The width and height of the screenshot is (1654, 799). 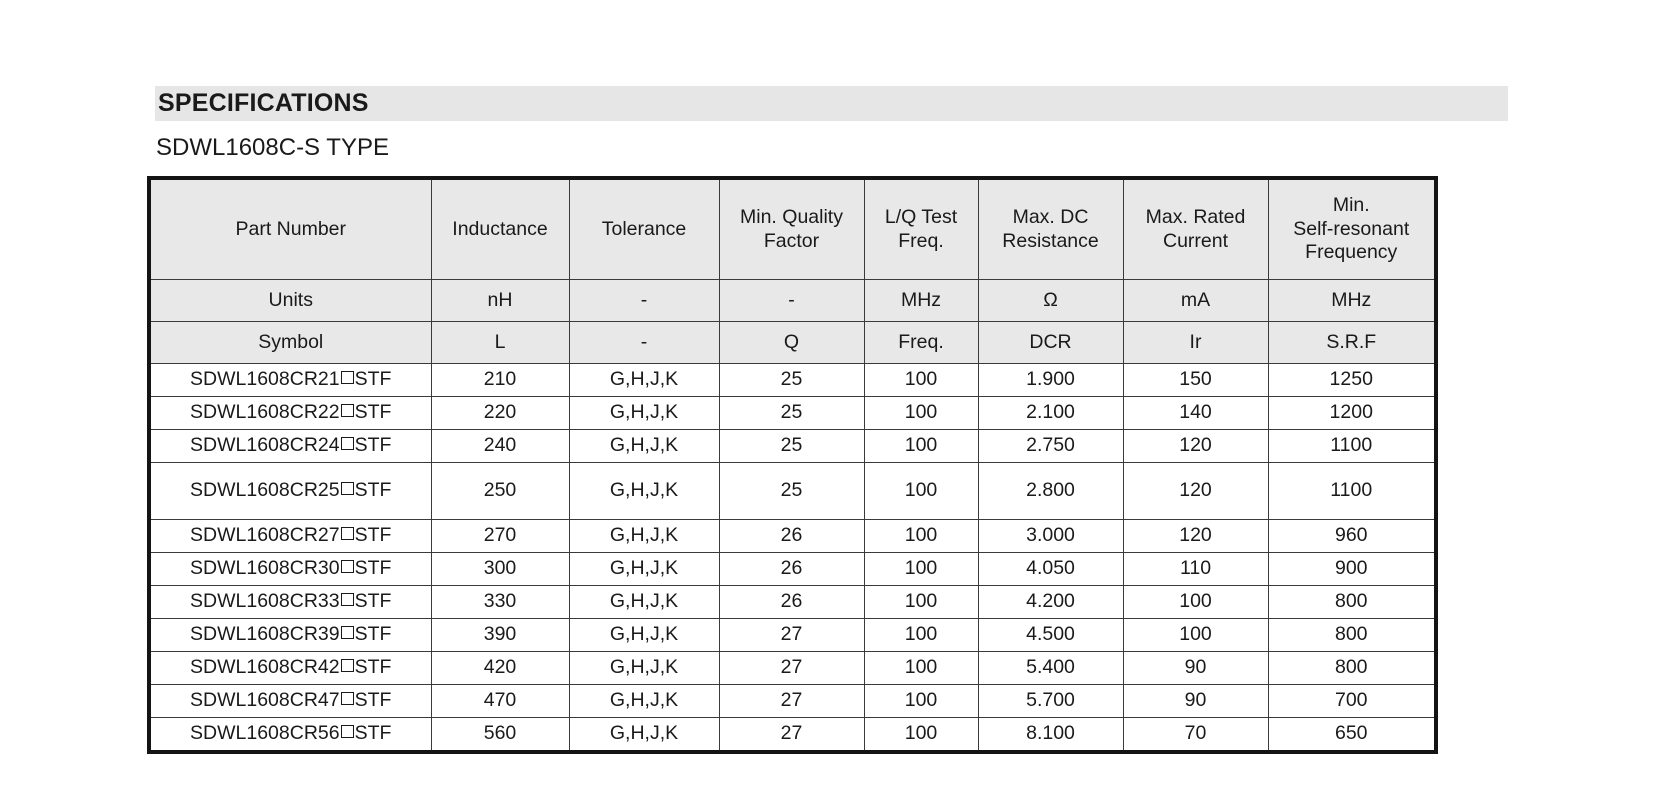 What do you see at coordinates (1050, 536) in the screenshot?
I see `dc-resistance-cell: 3.000` at bounding box center [1050, 536].